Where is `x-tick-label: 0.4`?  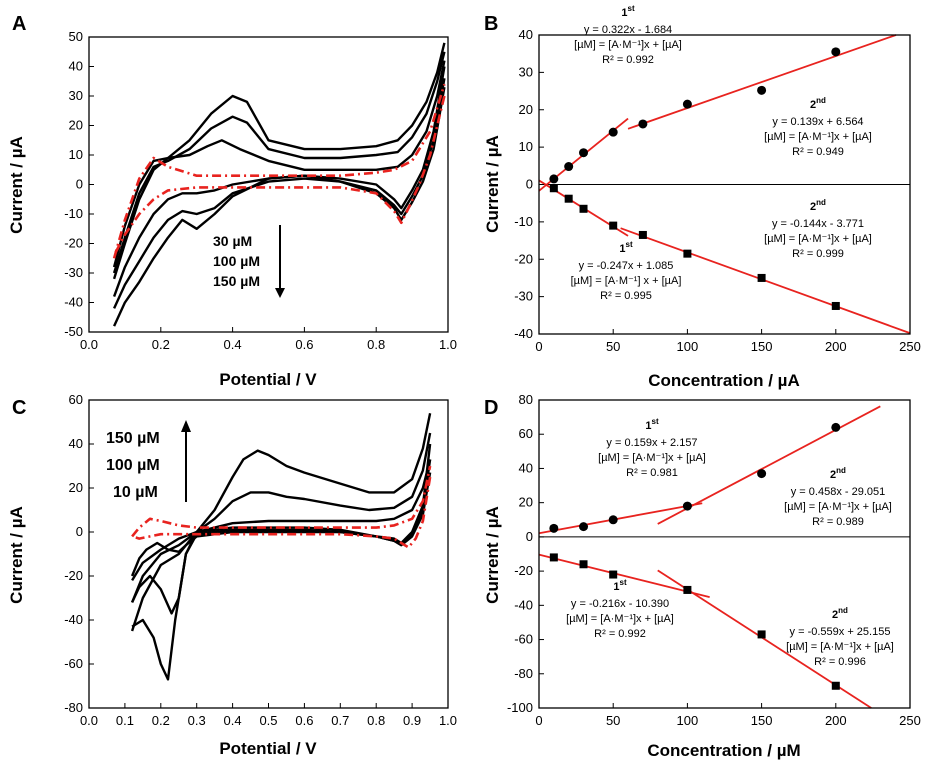 x-tick-label: 0.4 is located at coordinates (233, 720).